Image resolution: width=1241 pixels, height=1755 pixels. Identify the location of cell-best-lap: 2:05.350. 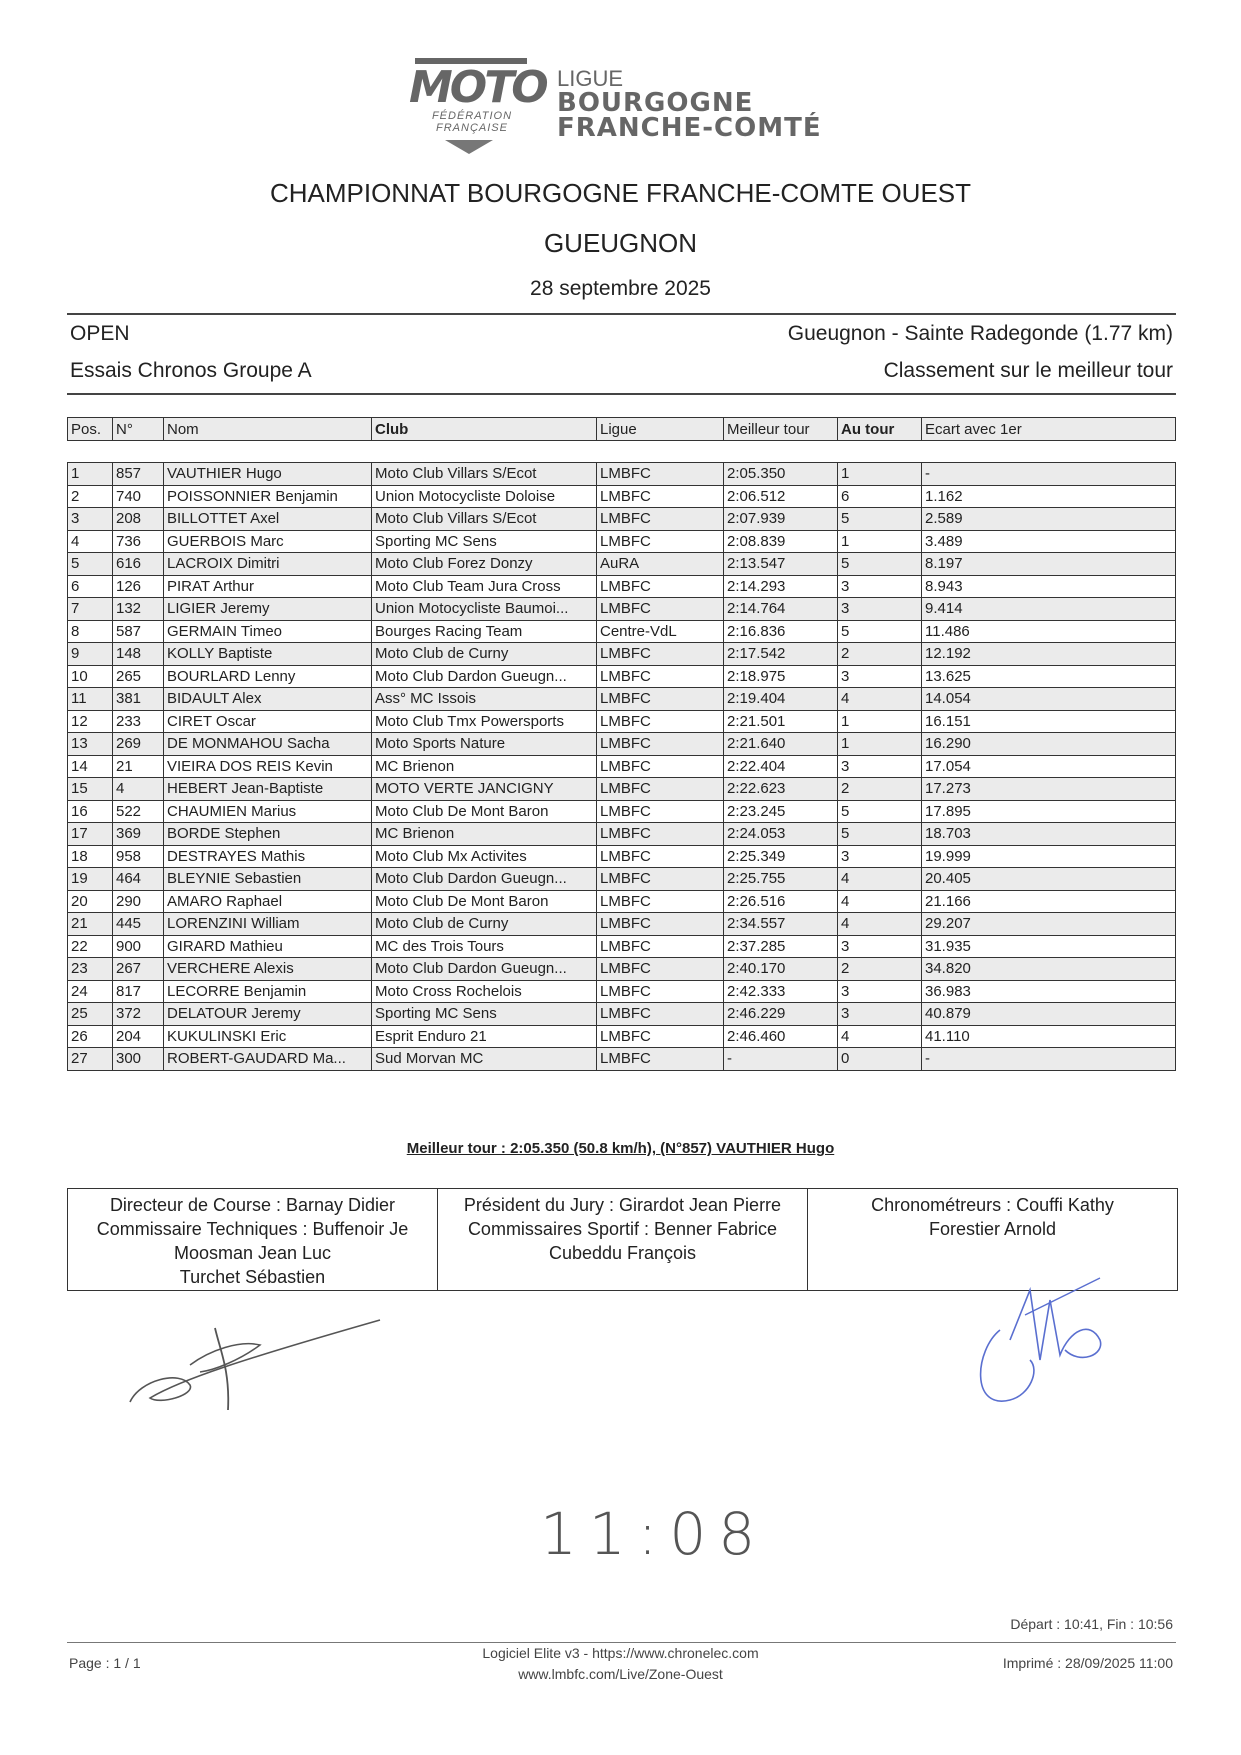
(780, 474).